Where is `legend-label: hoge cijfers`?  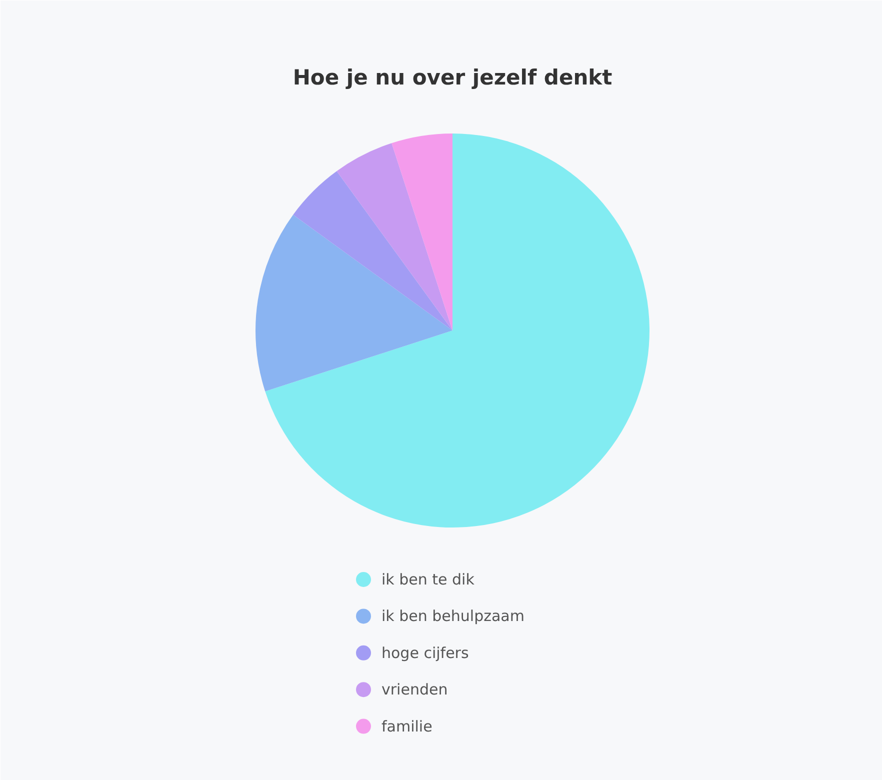
legend-label: hoge cijfers is located at coordinates (425, 653).